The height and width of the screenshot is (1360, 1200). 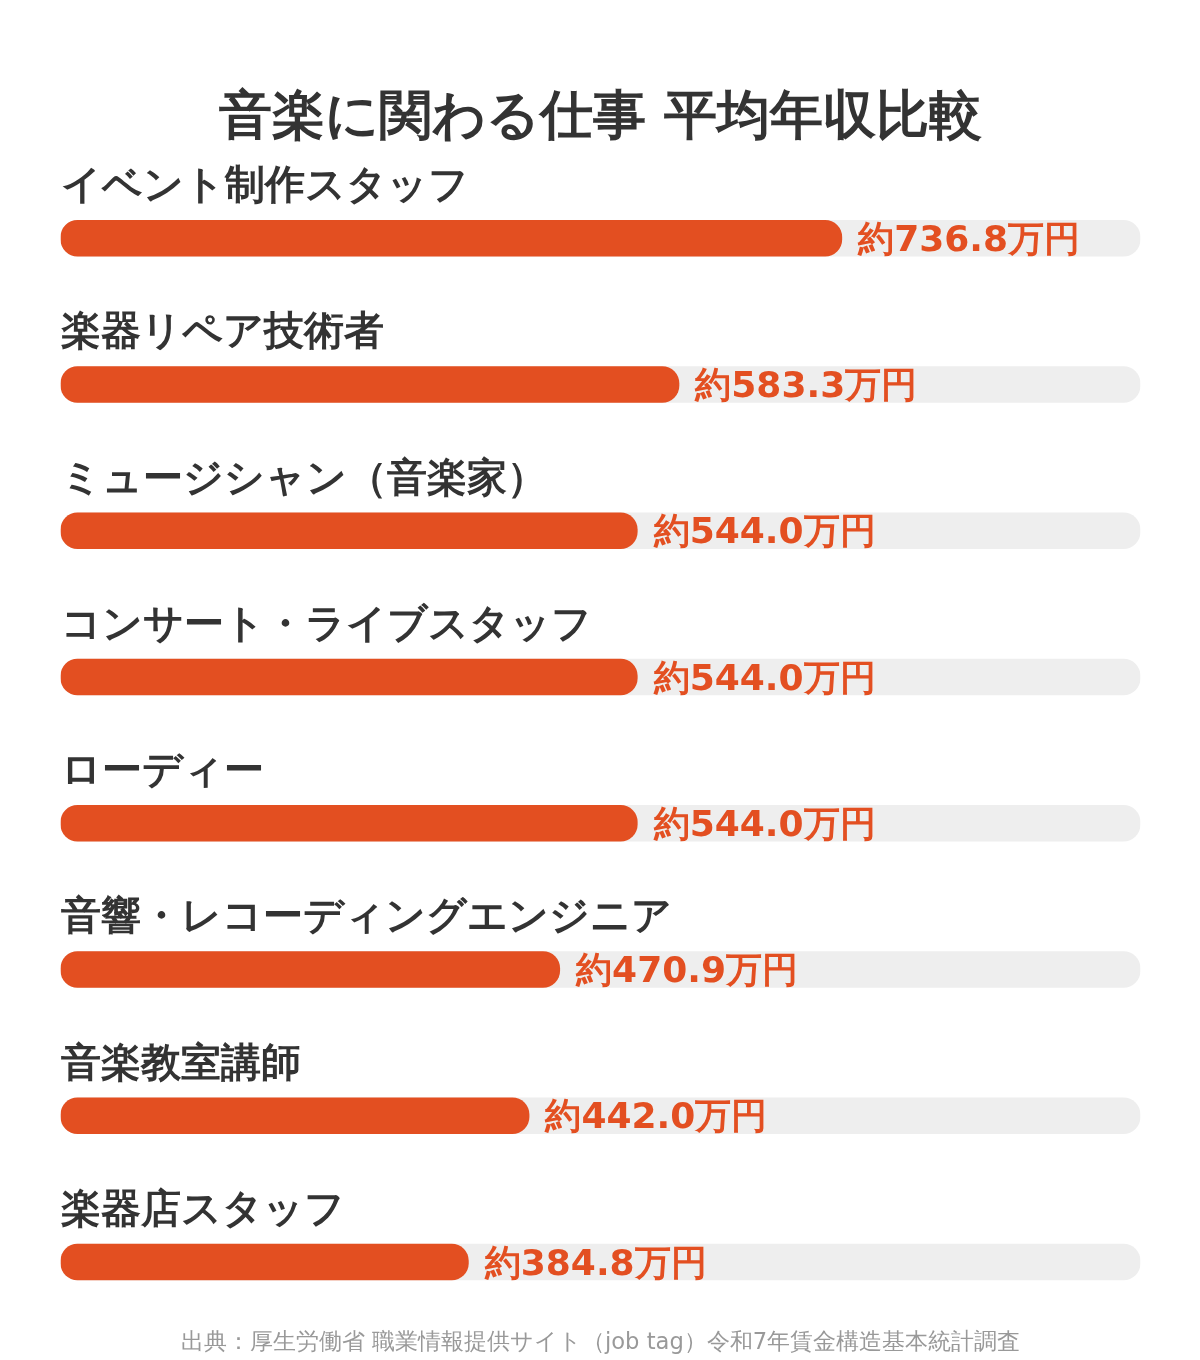 What do you see at coordinates (686, 969) in the screenshot?
I see `data-label: 約470.9万円` at bounding box center [686, 969].